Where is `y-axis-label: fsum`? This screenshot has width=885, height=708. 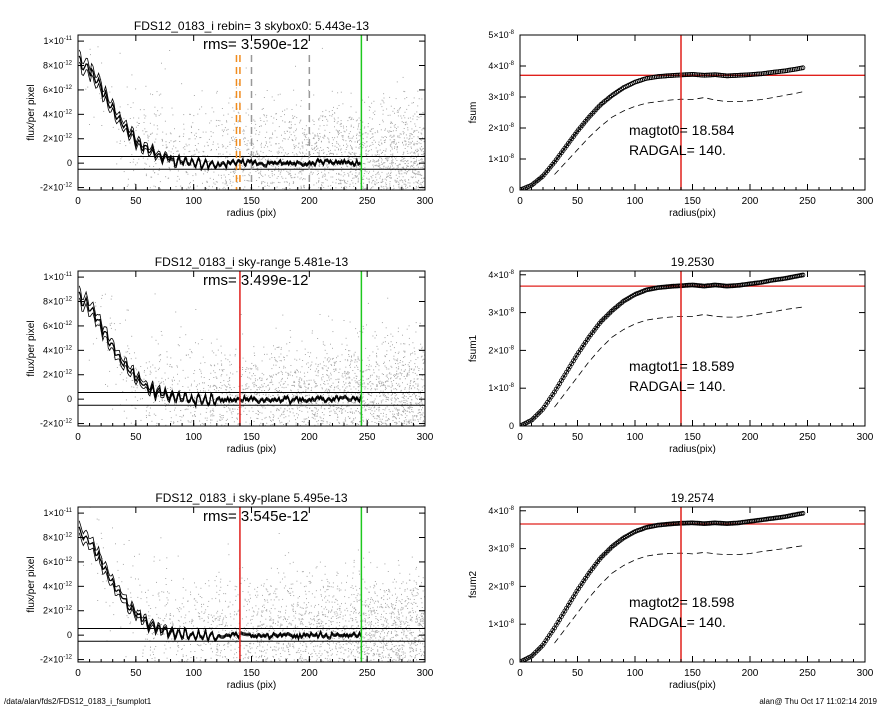 y-axis-label: fsum is located at coordinates (473, 113).